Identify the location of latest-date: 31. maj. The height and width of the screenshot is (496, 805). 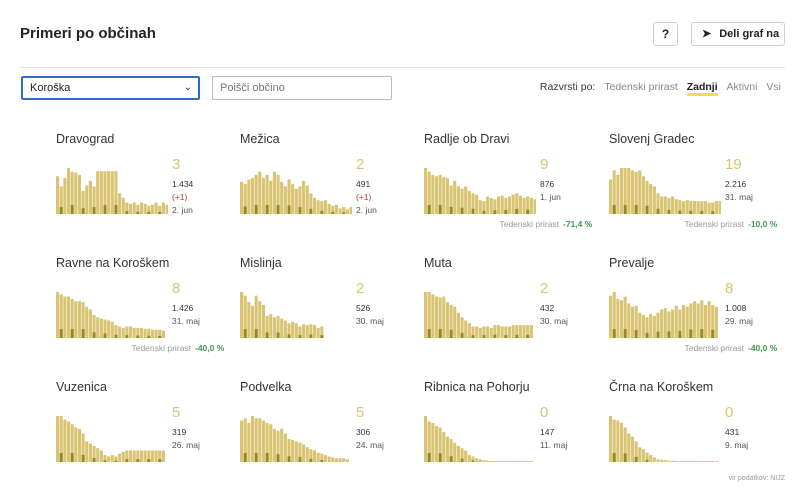
(186, 321).